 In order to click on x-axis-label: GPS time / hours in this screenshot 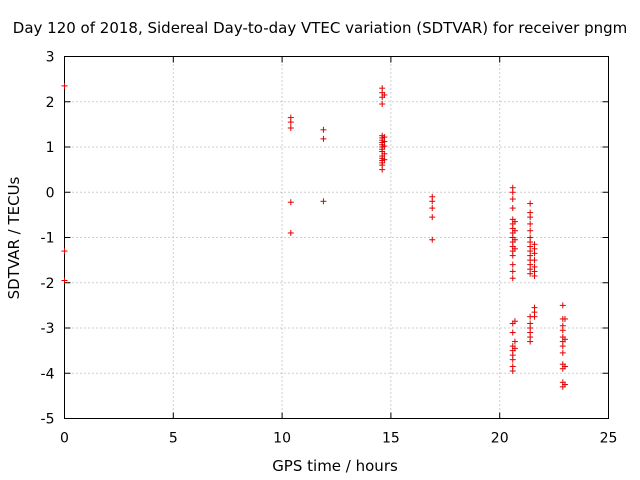, I will do `click(335, 466)`.